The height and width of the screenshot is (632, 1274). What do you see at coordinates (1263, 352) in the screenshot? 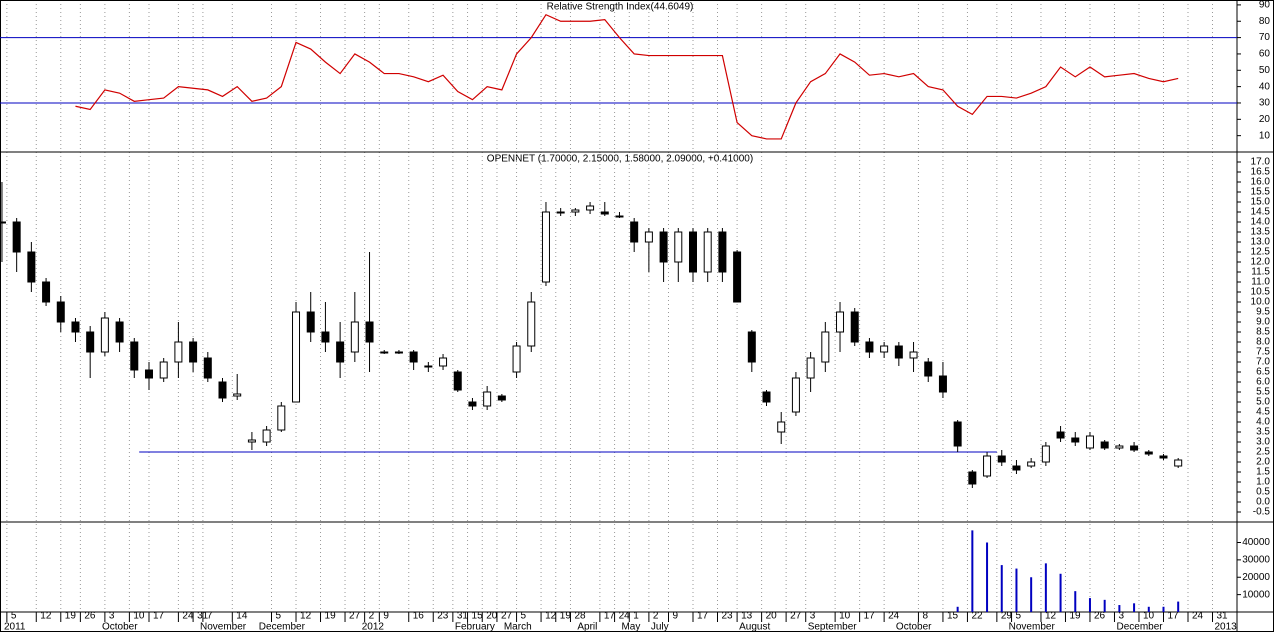
I see `y-tick-label: 7.5` at bounding box center [1263, 352].